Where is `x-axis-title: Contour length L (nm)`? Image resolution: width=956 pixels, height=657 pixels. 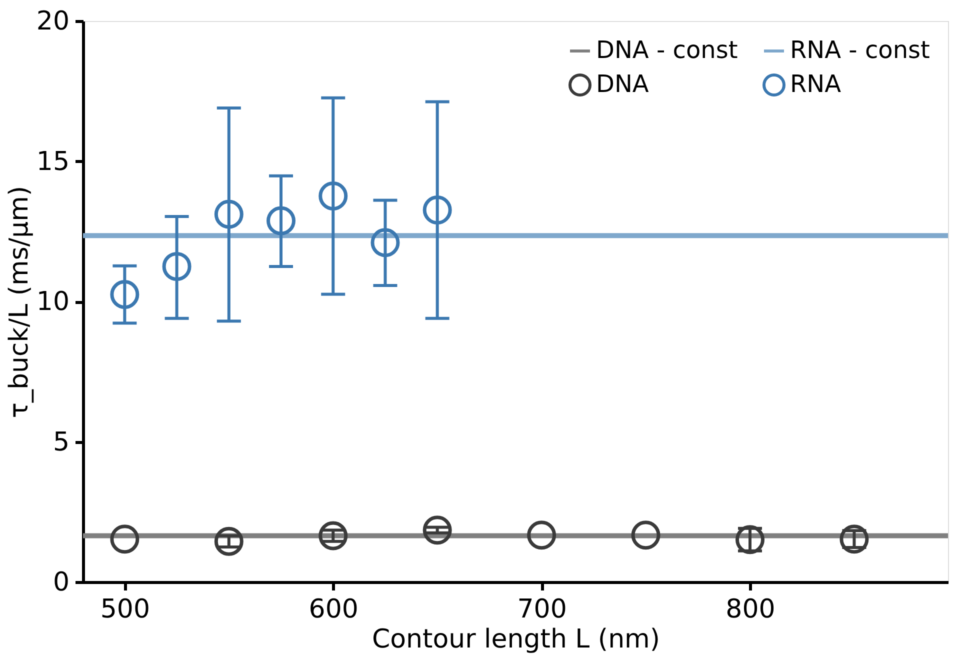
x-axis-title: Contour length L (nm) is located at coordinates (516, 639).